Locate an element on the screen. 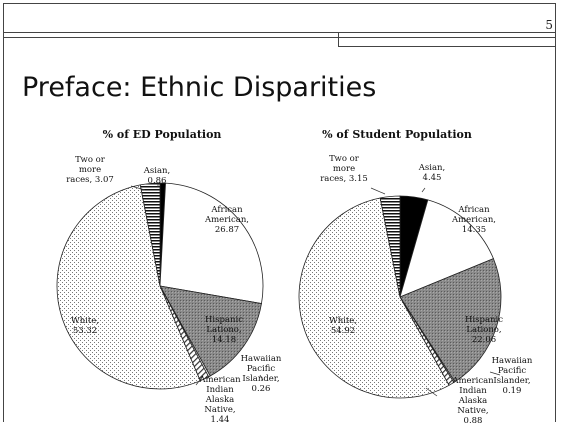  slice-label-white: White, 54.92 is located at coordinates (343, 326).